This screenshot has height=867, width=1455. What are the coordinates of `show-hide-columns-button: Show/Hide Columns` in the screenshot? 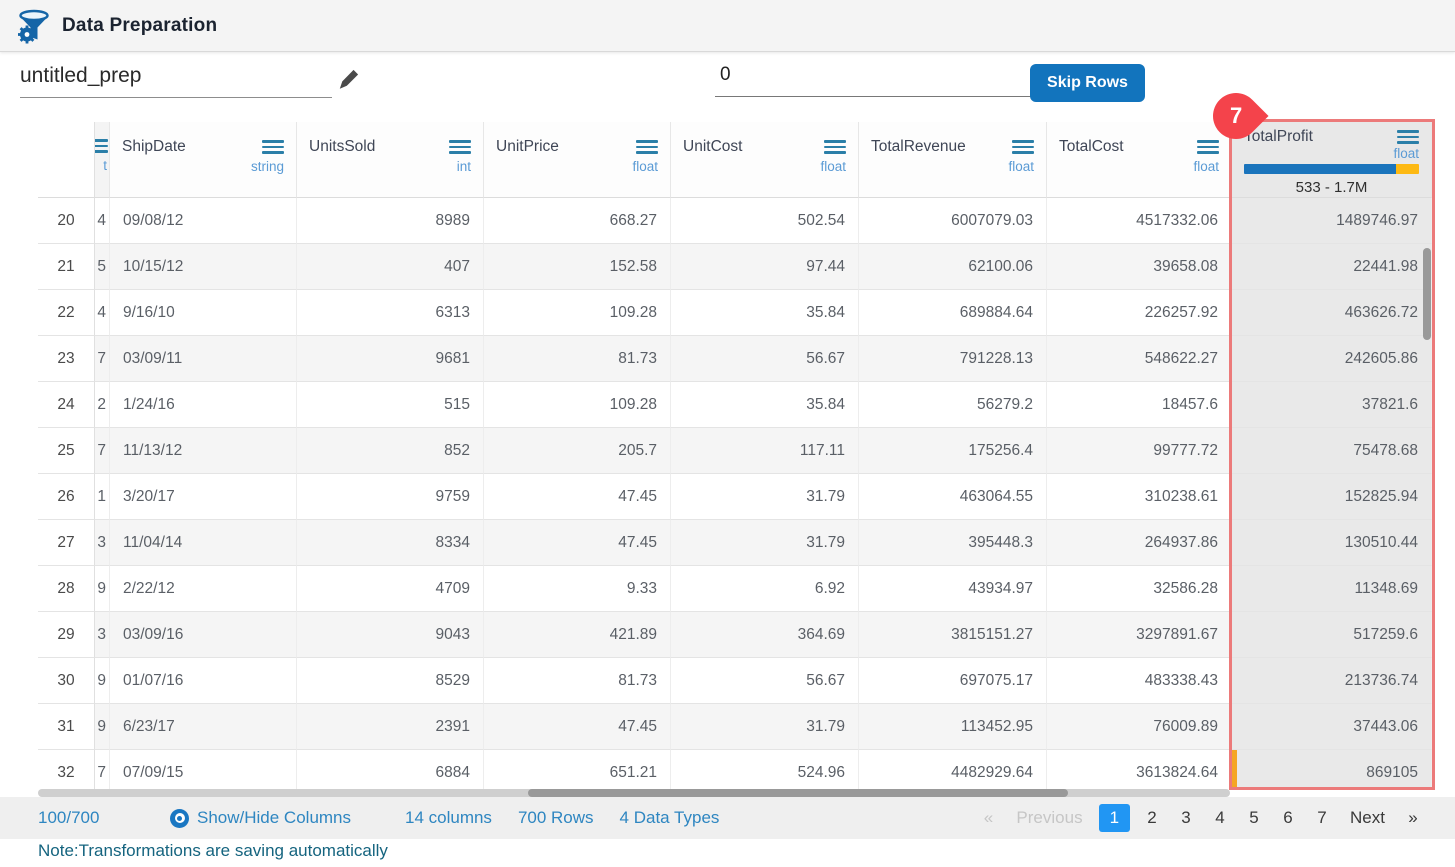 It's located at (260, 818).